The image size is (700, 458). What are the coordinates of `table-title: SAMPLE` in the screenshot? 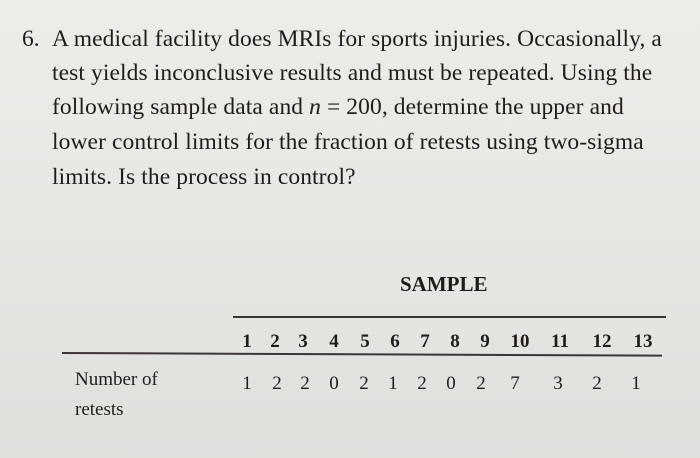 It's located at (444, 284).